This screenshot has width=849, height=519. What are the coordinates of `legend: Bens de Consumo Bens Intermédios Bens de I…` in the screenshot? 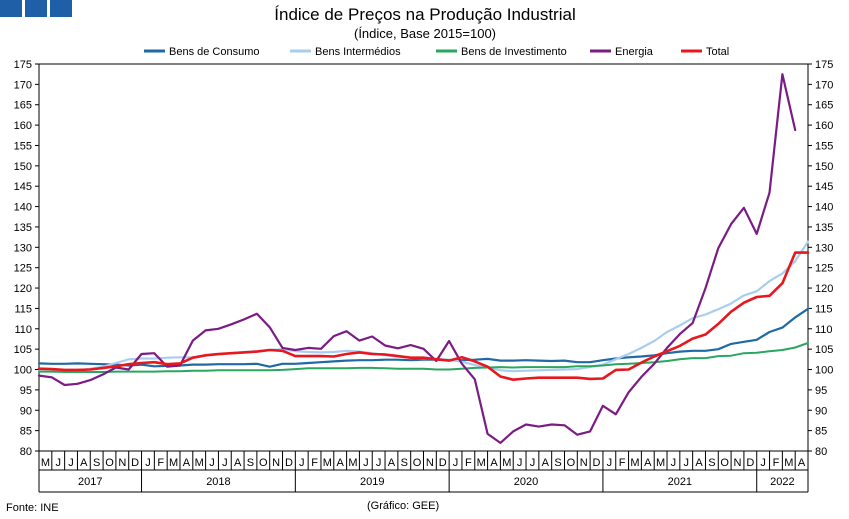 It's located at (436, 52).